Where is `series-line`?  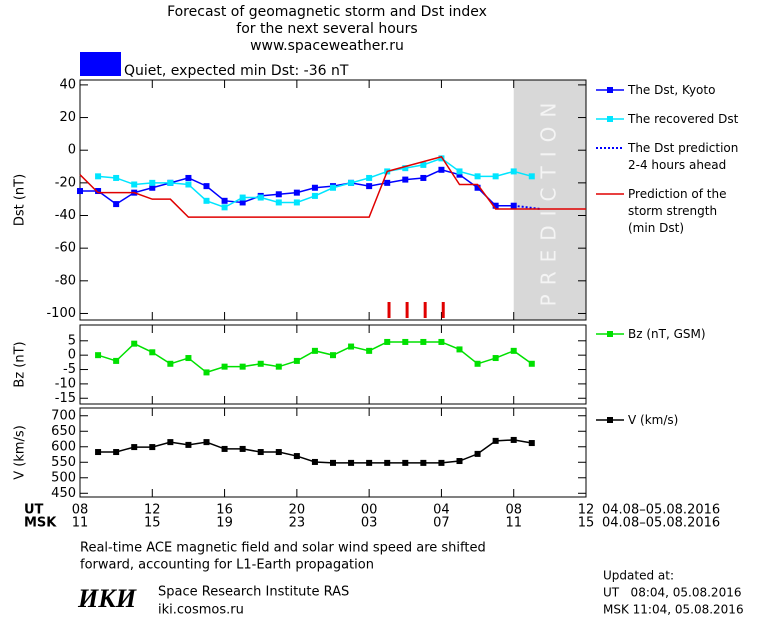
series-line is located at coordinates (332, 186).